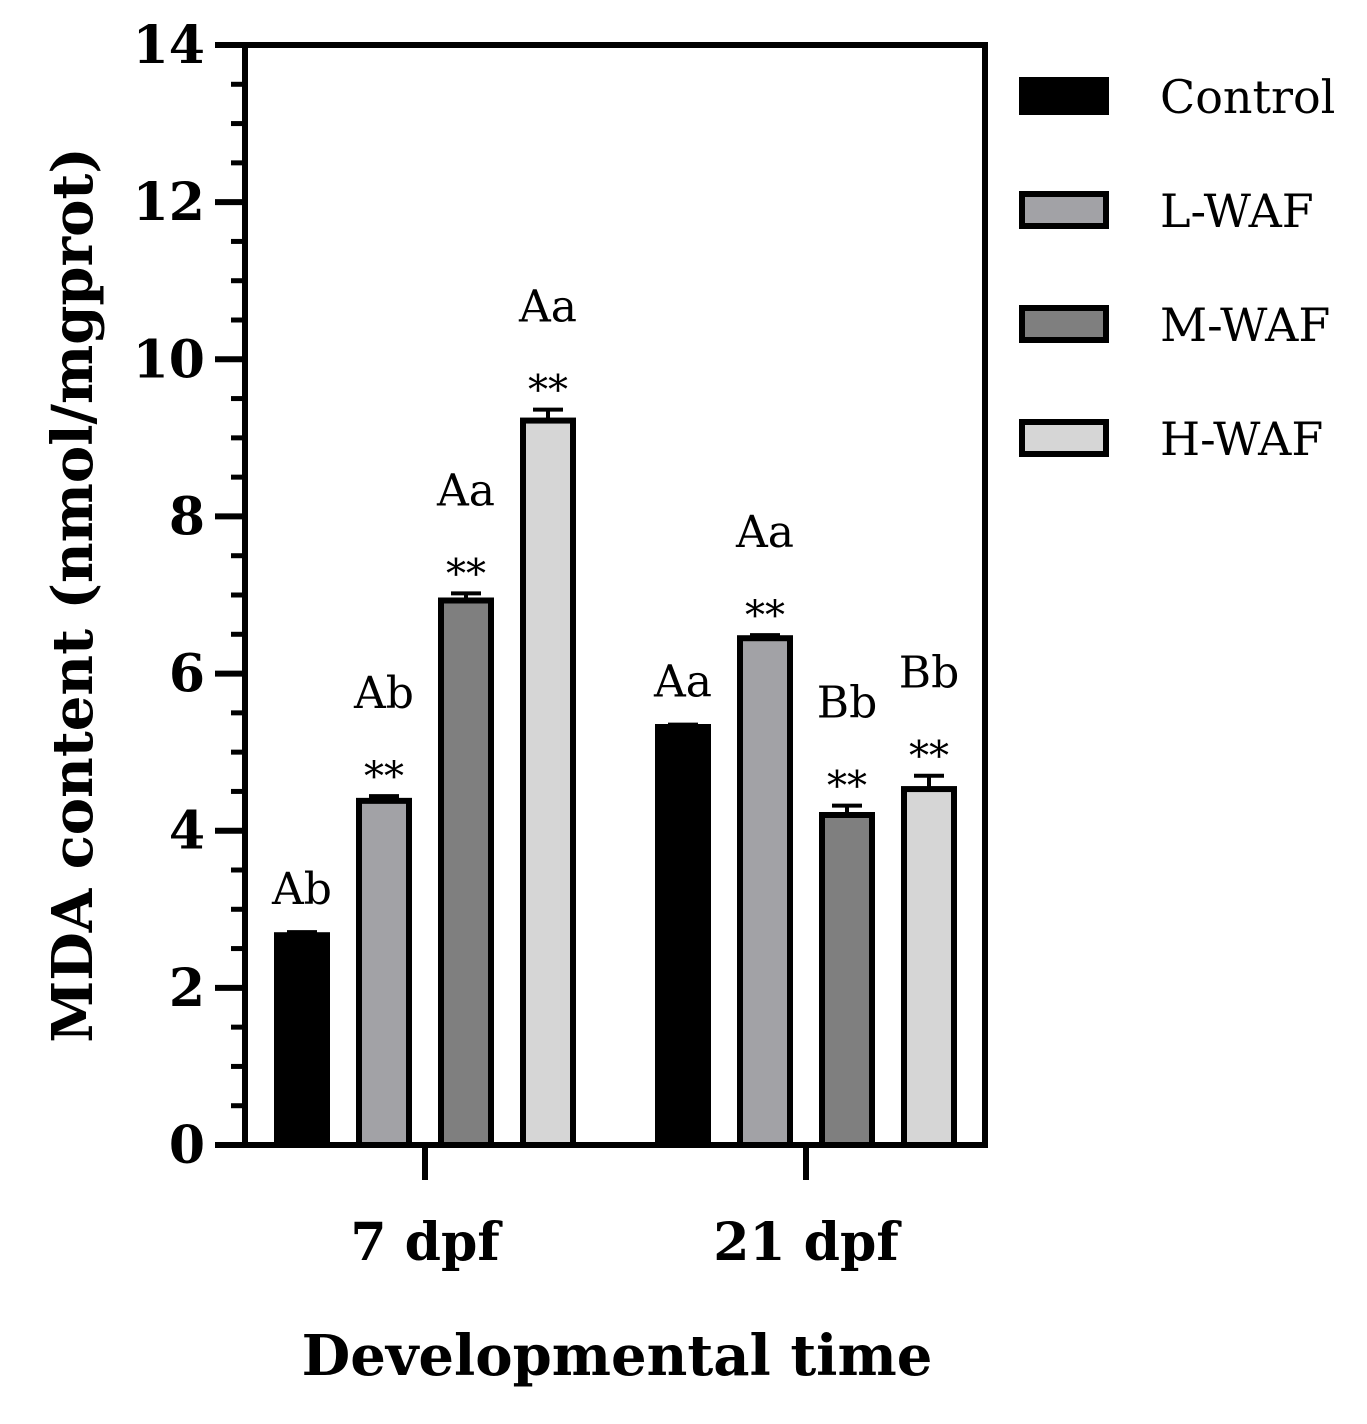  What do you see at coordinates (187, 831) in the screenshot?
I see `y-tick-label: 4` at bounding box center [187, 831].